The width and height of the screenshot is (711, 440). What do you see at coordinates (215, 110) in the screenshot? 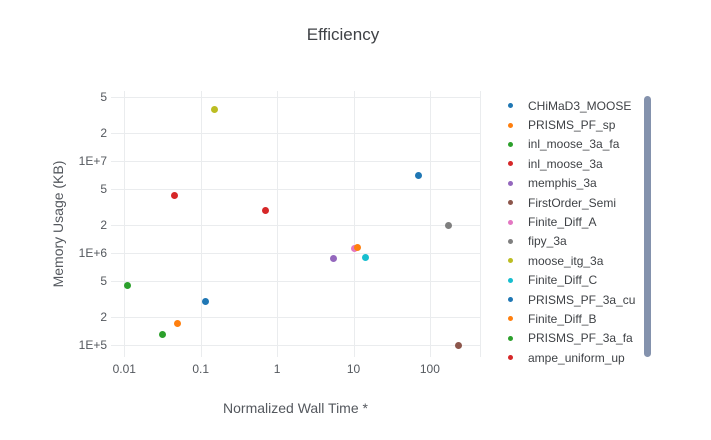
I see `data-point-moose_itg_3a` at bounding box center [215, 110].